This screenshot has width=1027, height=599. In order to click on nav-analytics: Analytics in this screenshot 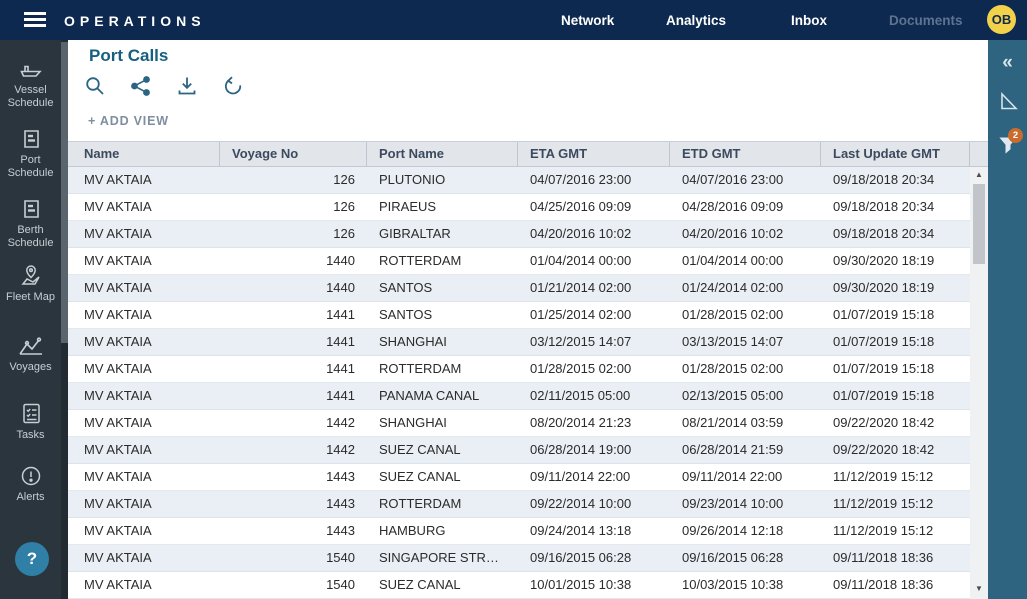, I will do `click(696, 20)`.